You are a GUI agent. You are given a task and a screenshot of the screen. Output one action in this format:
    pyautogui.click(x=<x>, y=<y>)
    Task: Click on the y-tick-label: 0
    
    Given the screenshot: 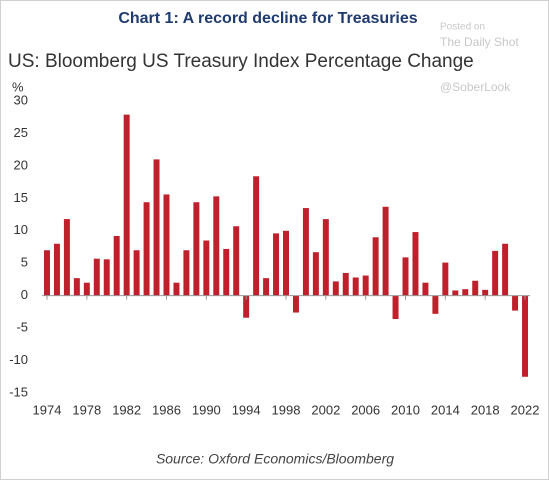 What is the action you would take?
    pyautogui.click(x=24, y=294)
    